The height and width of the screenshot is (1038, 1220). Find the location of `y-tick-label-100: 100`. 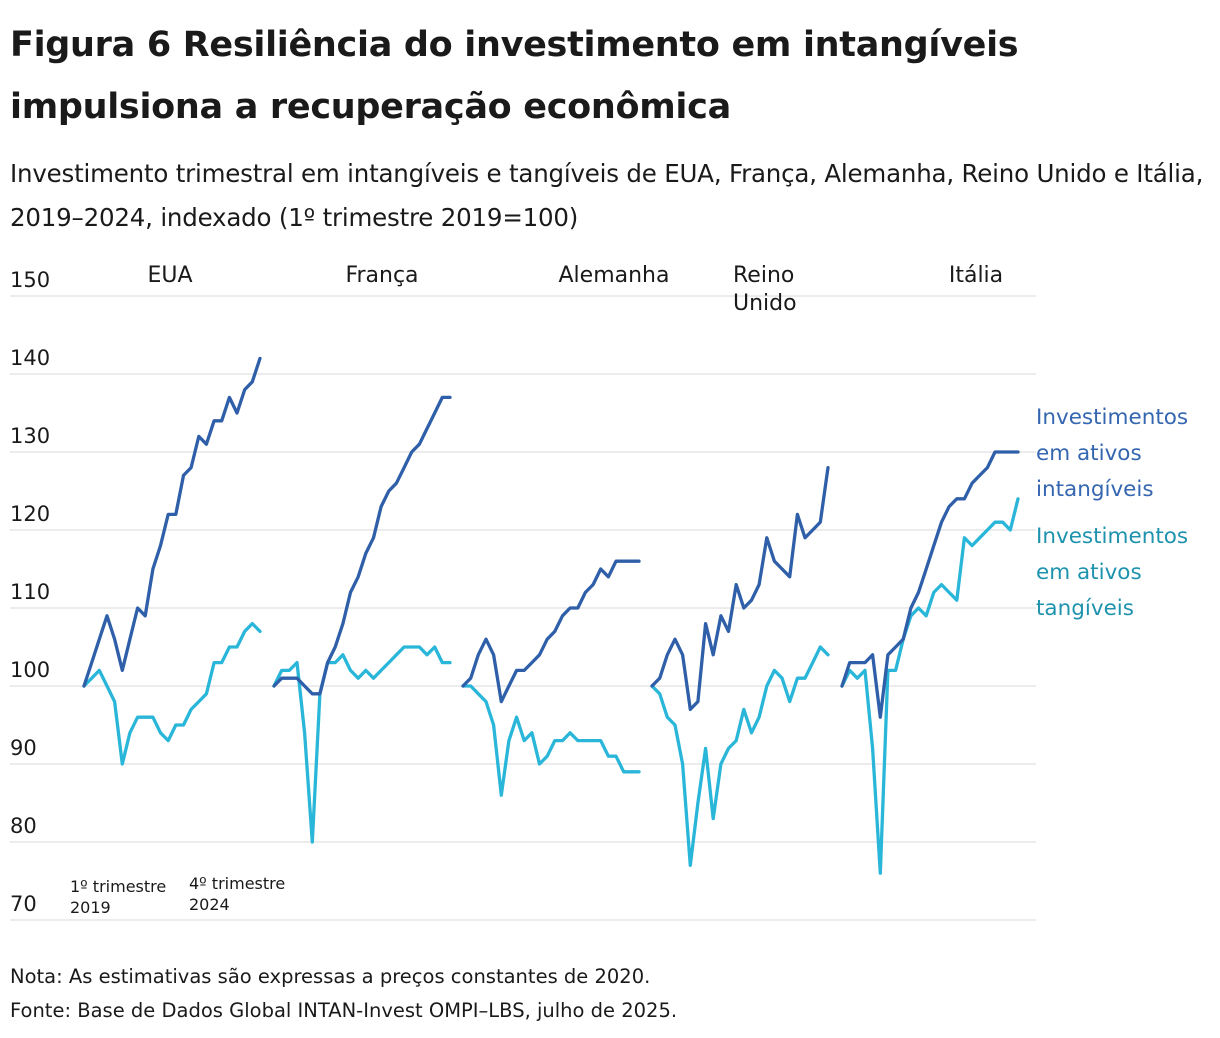

y-tick-label-100: 100 is located at coordinates (30, 670).